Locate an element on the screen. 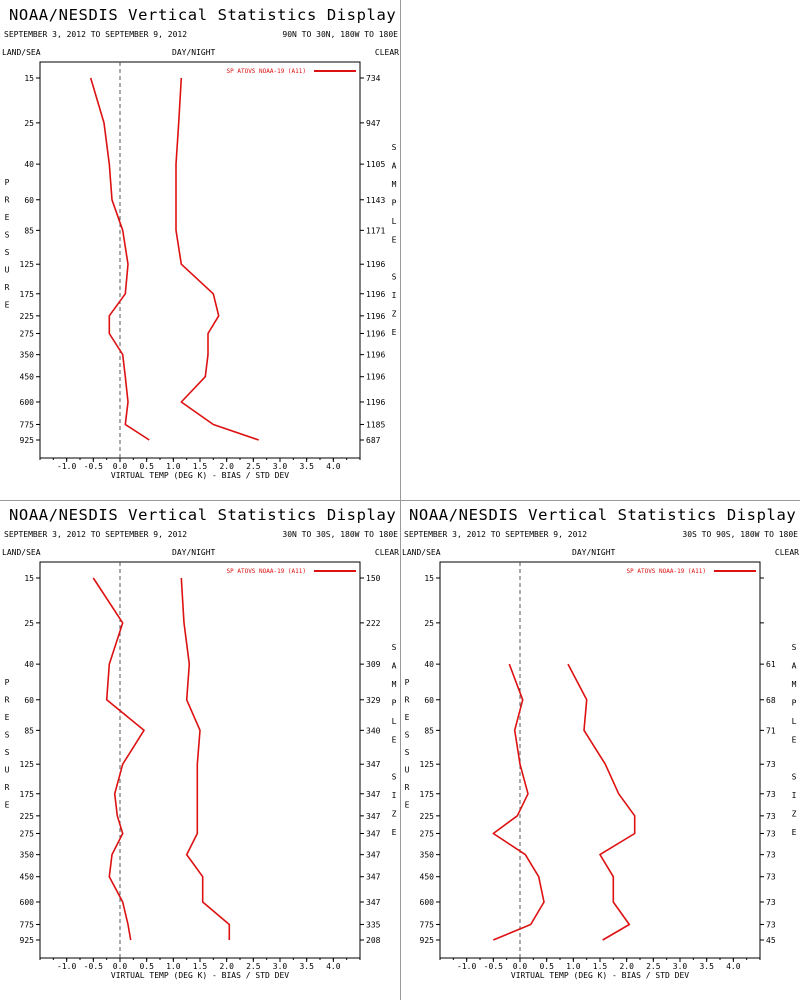 The width and height of the screenshot is (800, 1000). sample-size-label: 45 is located at coordinates (771, 940).